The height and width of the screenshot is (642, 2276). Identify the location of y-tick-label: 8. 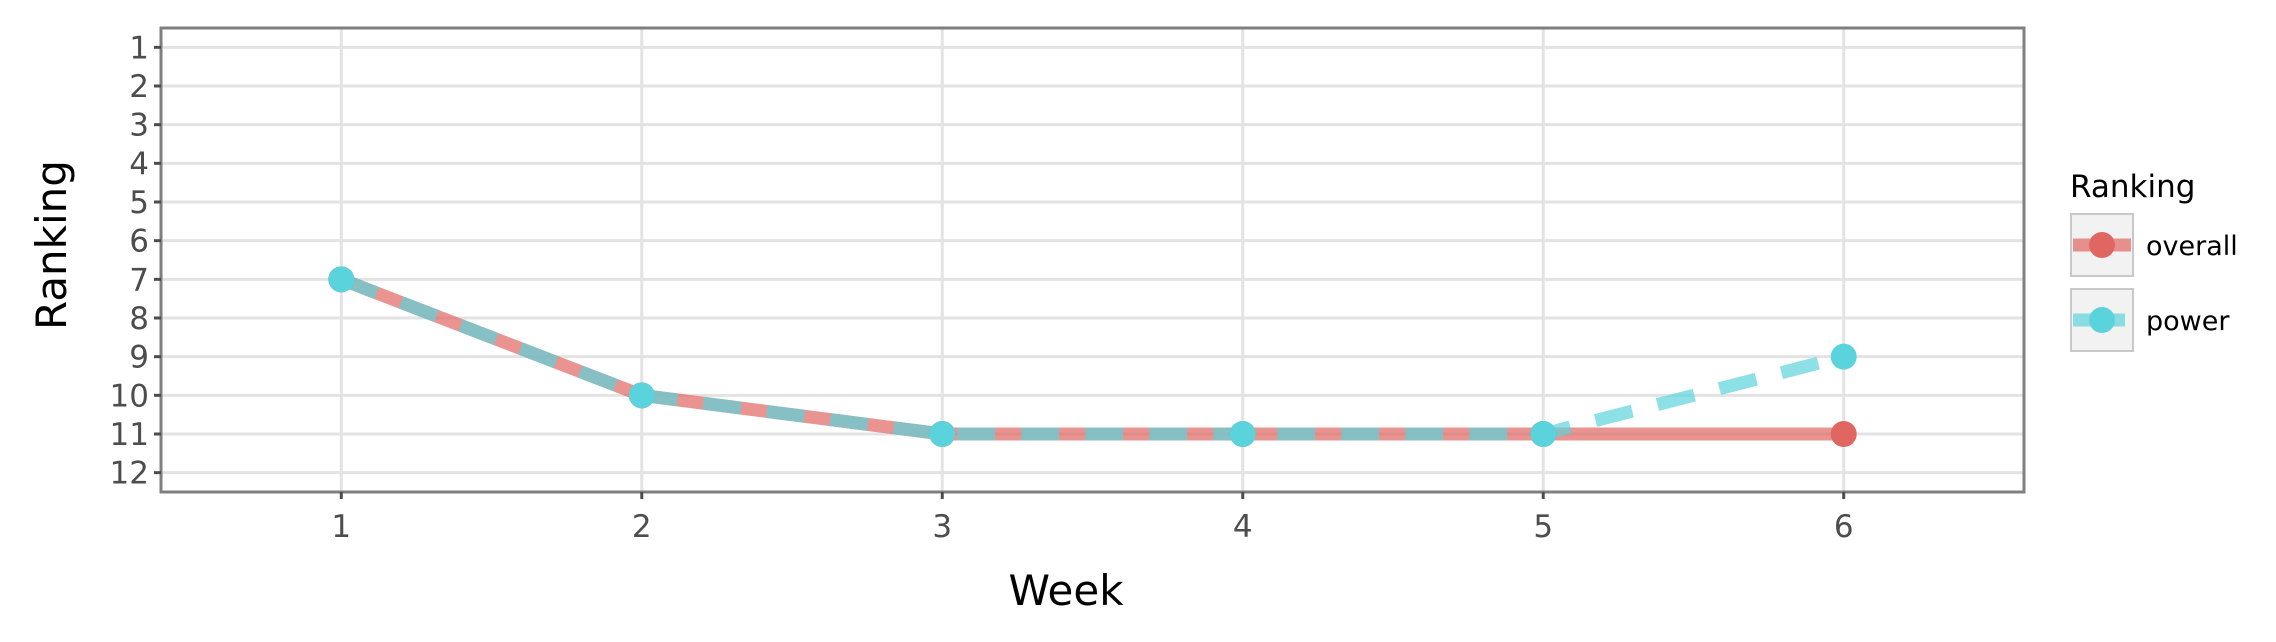
(139, 319).